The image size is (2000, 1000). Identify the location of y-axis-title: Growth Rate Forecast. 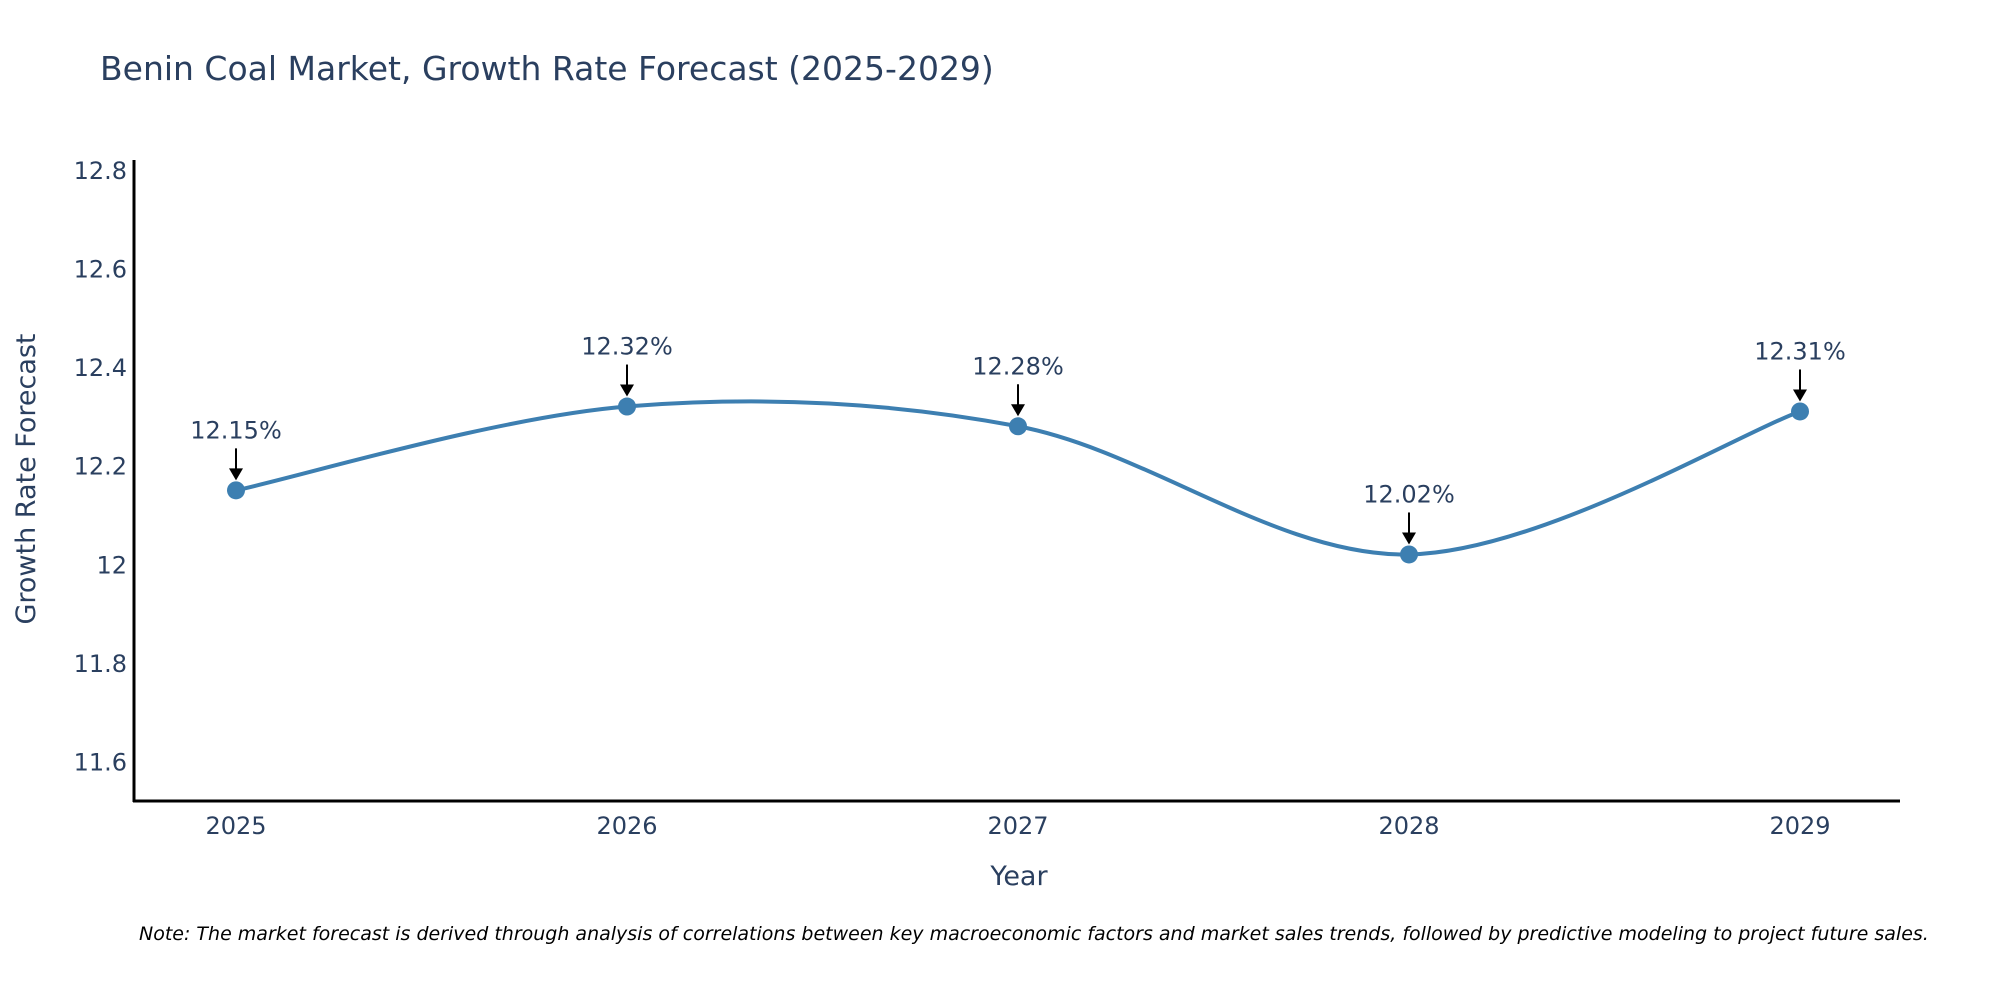
(26, 478).